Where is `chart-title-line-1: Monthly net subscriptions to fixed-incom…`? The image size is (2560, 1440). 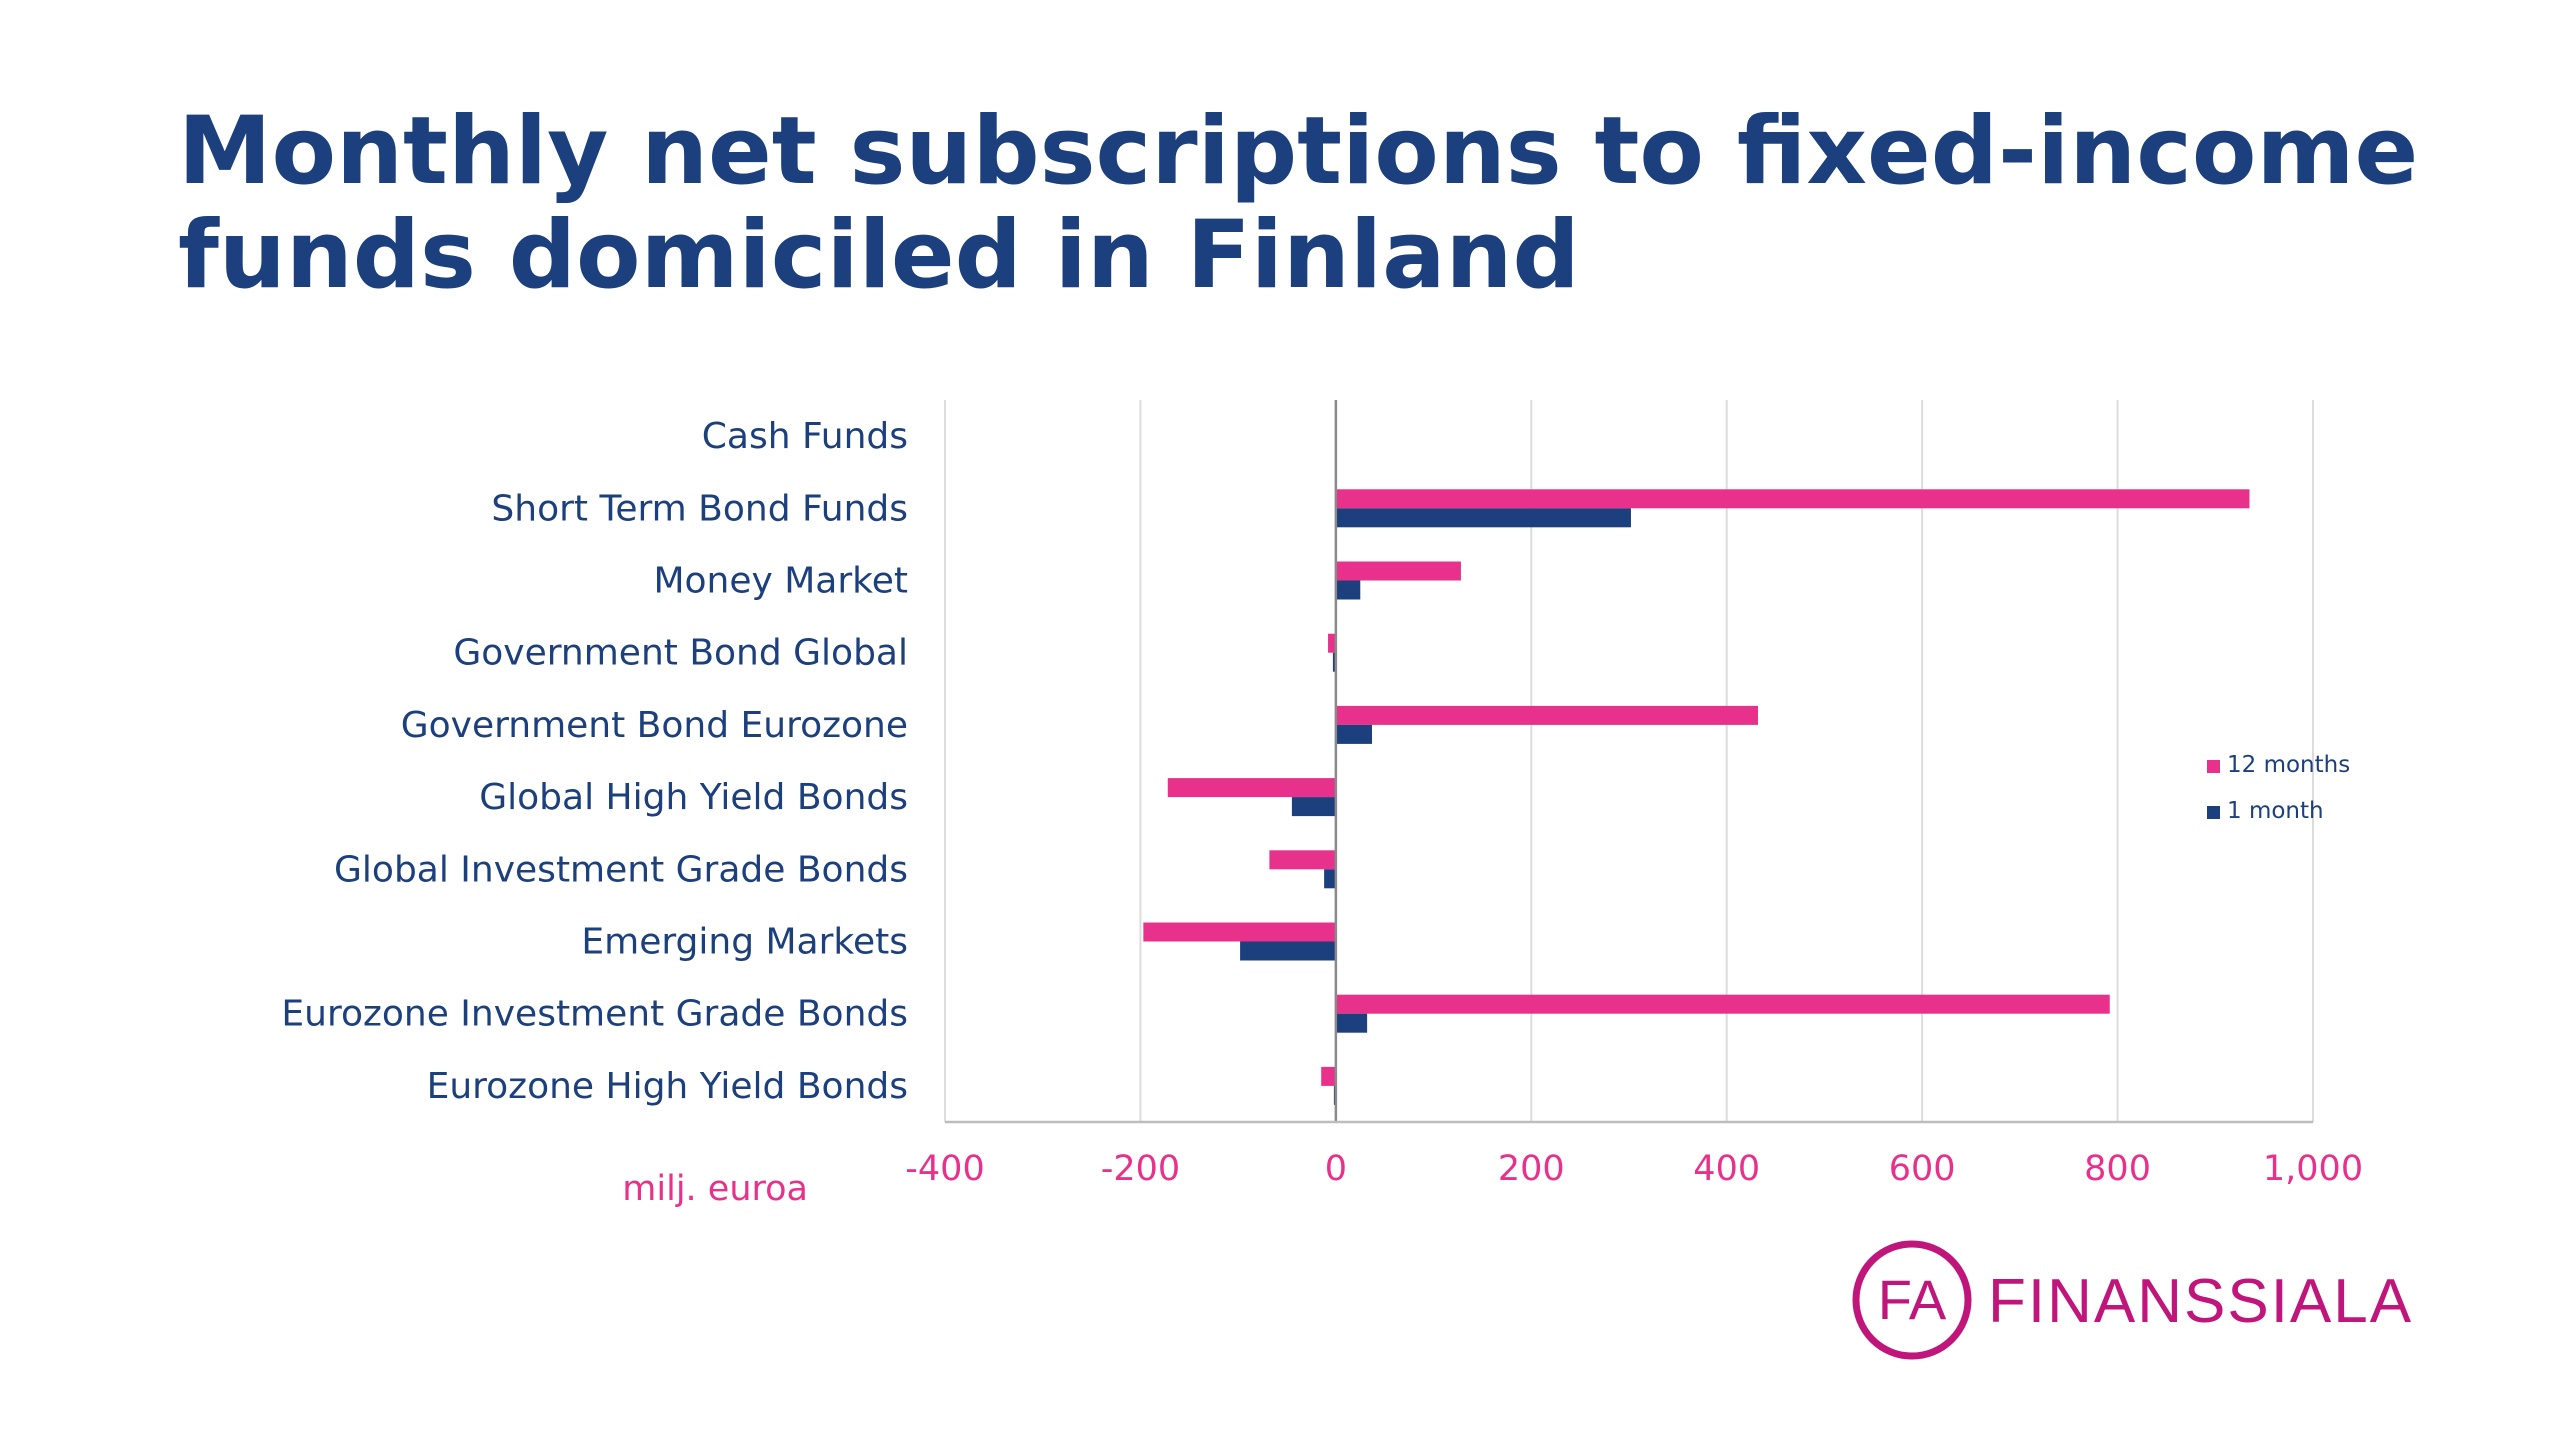 chart-title-line-1: Monthly net subscriptions to fixed-incom… is located at coordinates (1298, 151).